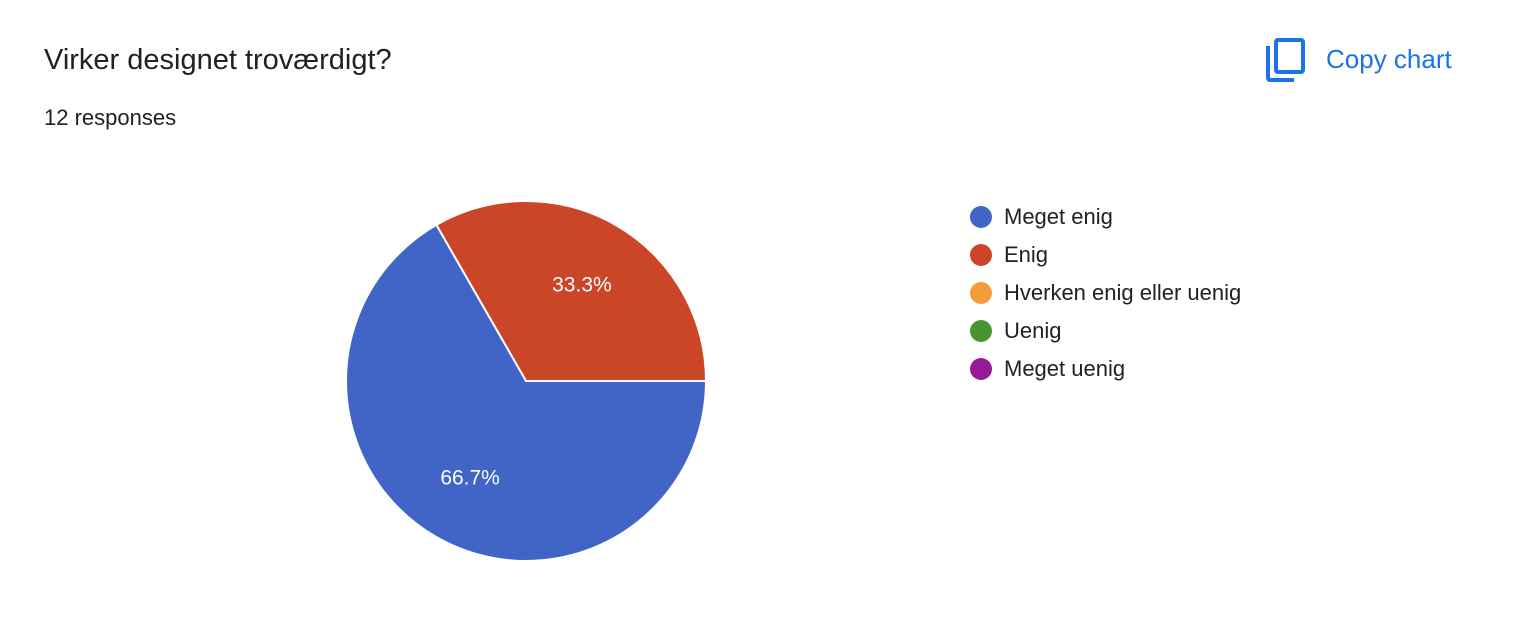  I want to click on response-count: 12 responses, so click(110, 117).